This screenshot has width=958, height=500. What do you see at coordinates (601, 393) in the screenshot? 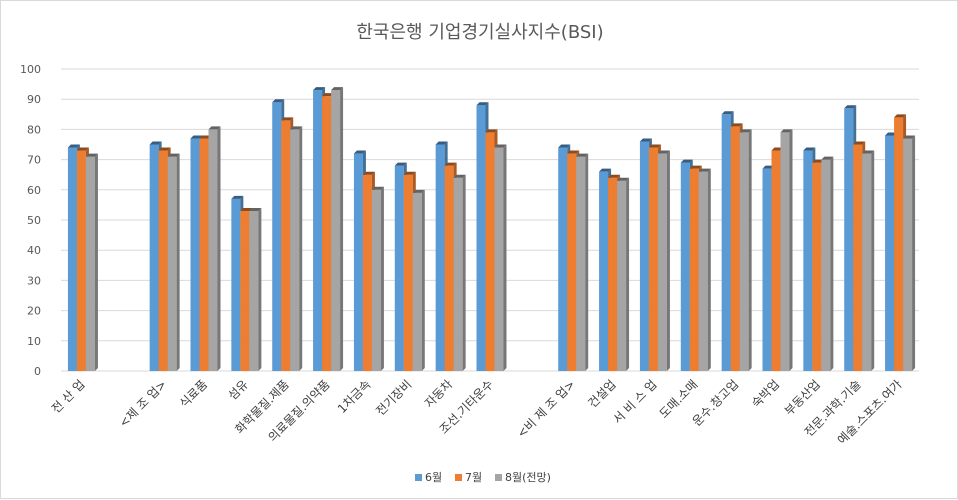
I see `x-category-label: 건설업` at bounding box center [601, 393].